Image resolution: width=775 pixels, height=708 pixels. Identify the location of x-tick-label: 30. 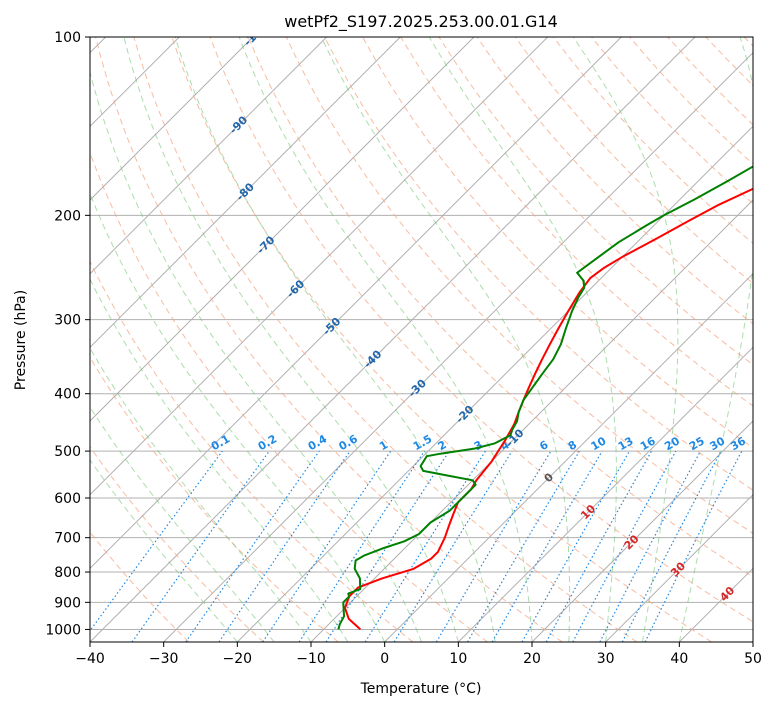
(606, 659).